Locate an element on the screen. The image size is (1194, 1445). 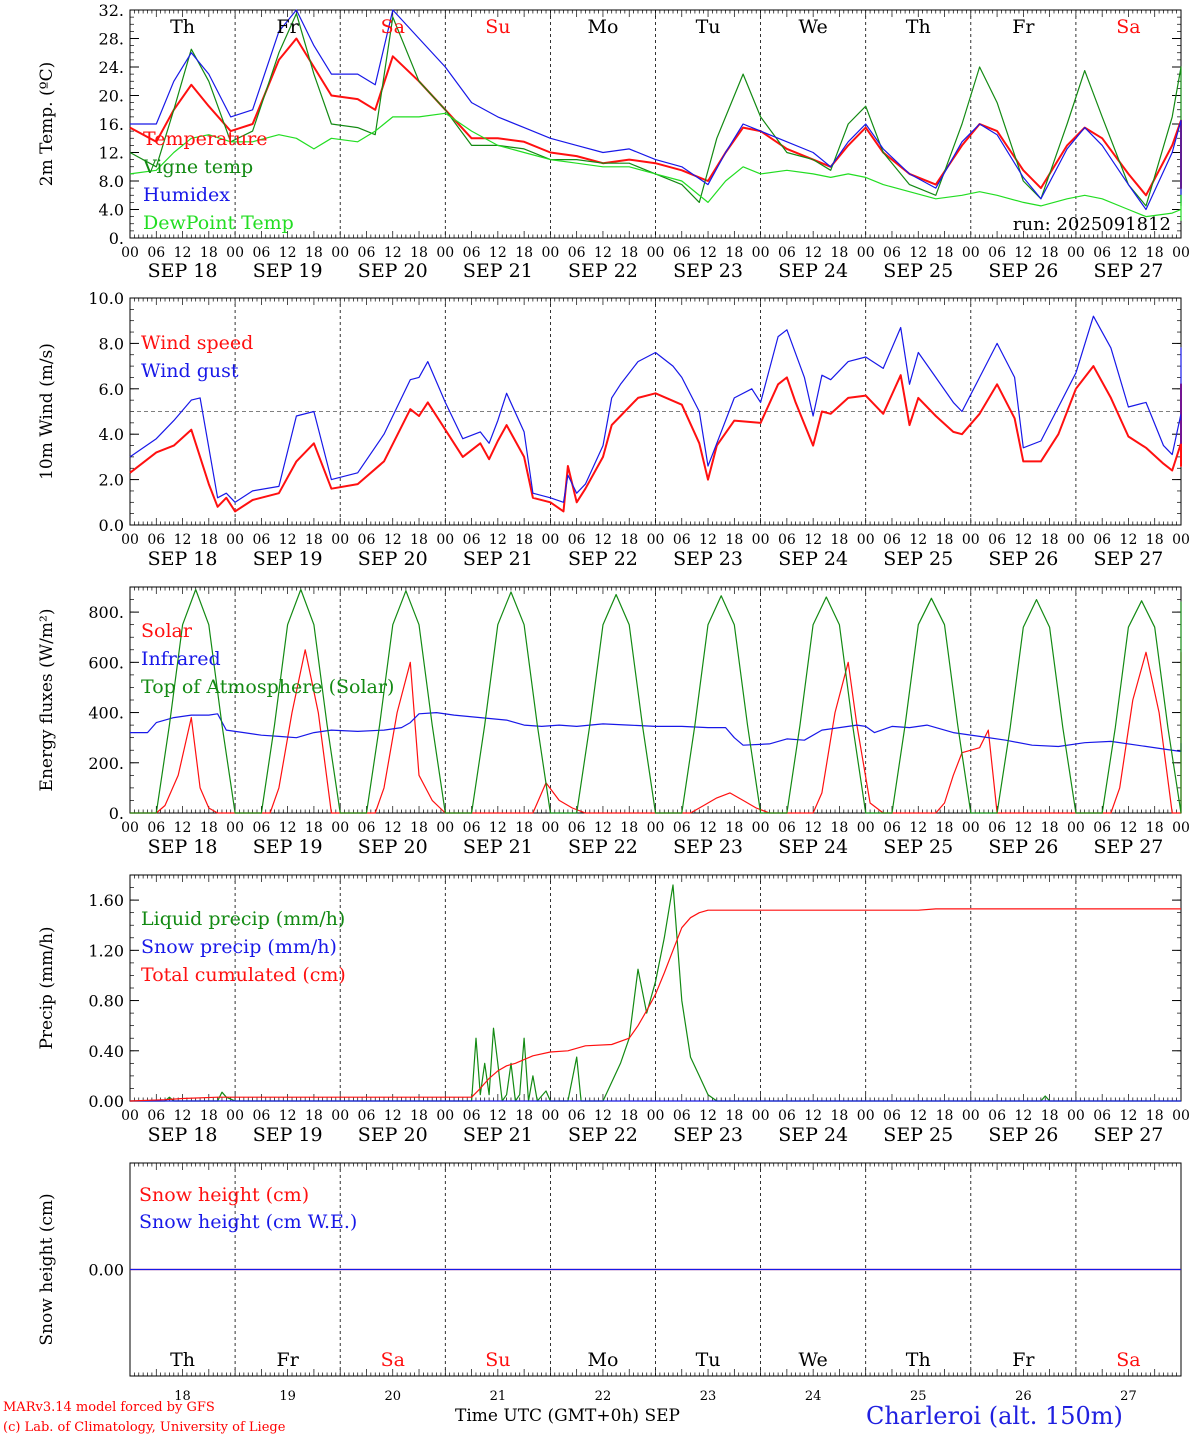
flux-legend-entry: Solar is located at coordinates (167, 631).